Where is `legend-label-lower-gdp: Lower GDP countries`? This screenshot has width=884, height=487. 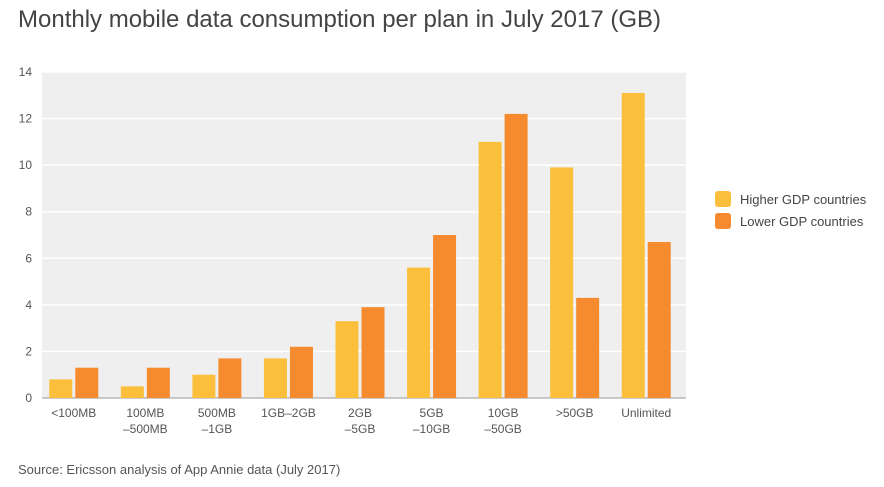
legend-label-lower-gdp: Lower GDP countries is located at coordinates (802, 221).